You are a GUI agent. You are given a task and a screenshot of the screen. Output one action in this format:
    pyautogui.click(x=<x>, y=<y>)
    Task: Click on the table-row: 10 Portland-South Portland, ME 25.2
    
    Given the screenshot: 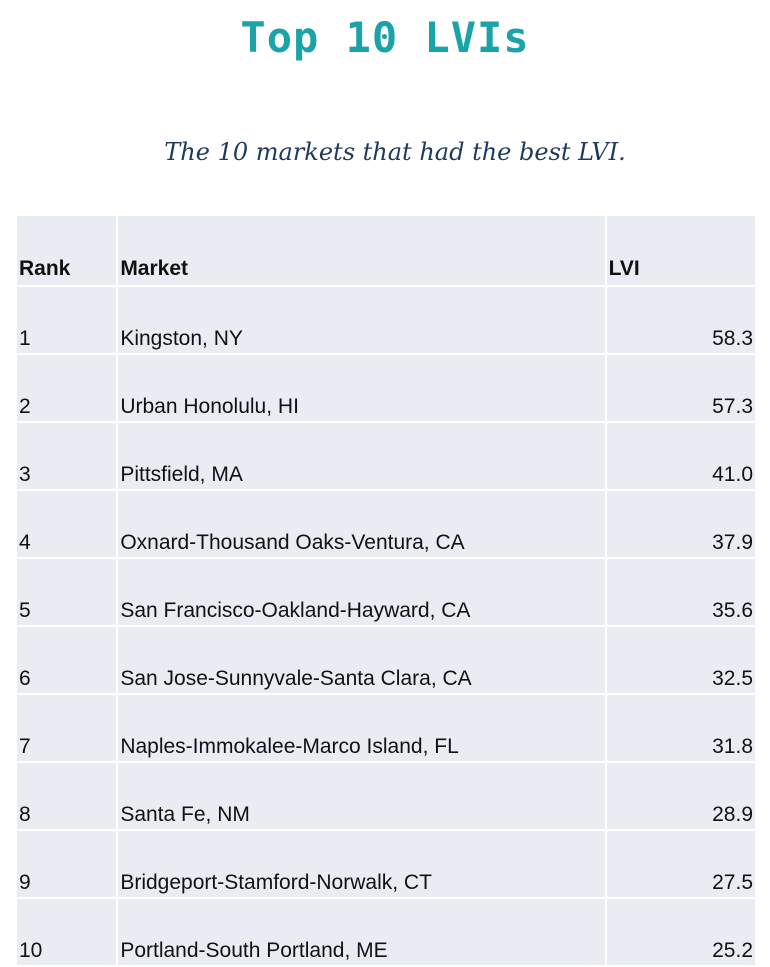 What is the action you would take?
    pyautogui.click(x=386, y=932)
    